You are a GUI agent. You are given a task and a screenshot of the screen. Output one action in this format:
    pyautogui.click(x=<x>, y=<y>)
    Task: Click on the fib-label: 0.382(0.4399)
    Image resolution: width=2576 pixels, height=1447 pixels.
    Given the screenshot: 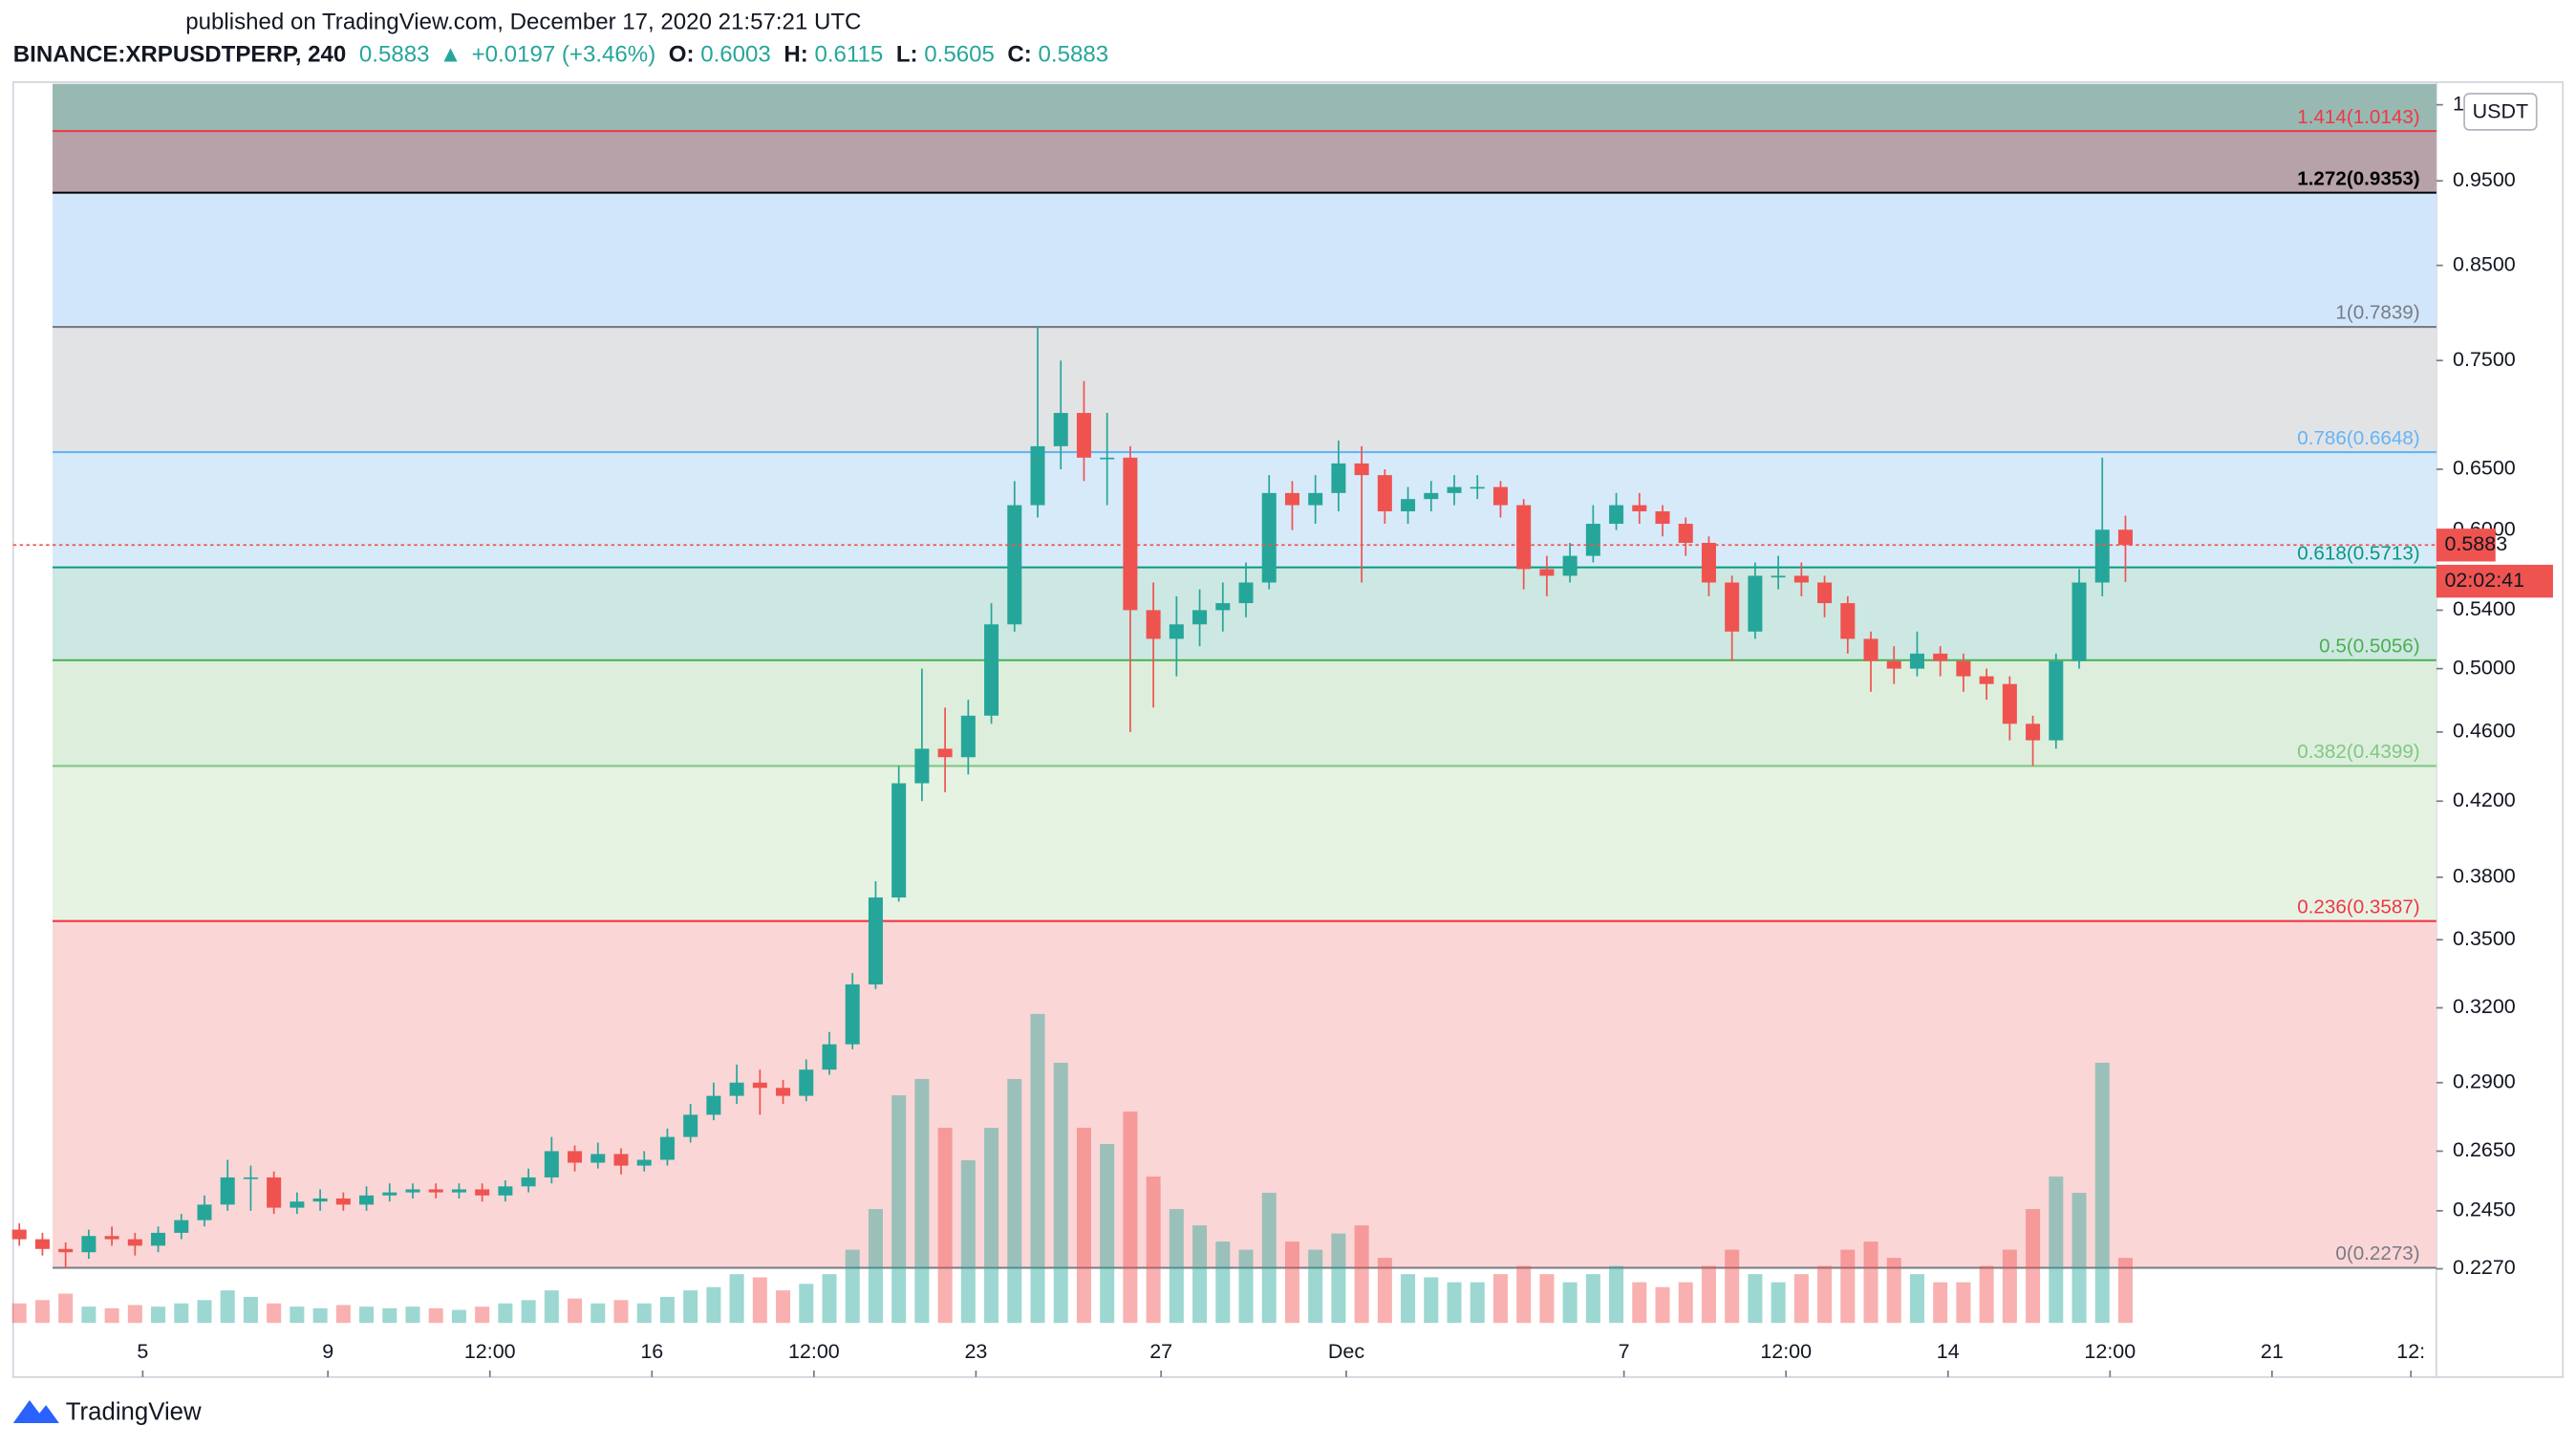 What is the action you would take?
    pyautogui.click(x=2358, y=752)
    